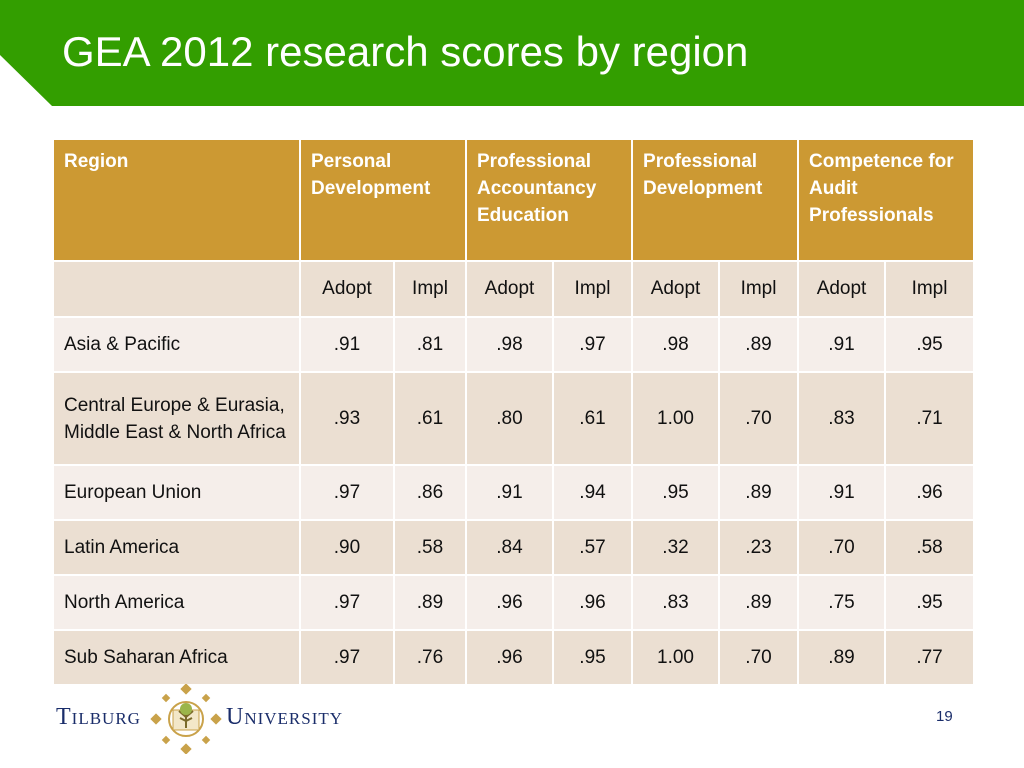  I want to click on region-cell: Sub Saharan Africa, so click(176, 657).